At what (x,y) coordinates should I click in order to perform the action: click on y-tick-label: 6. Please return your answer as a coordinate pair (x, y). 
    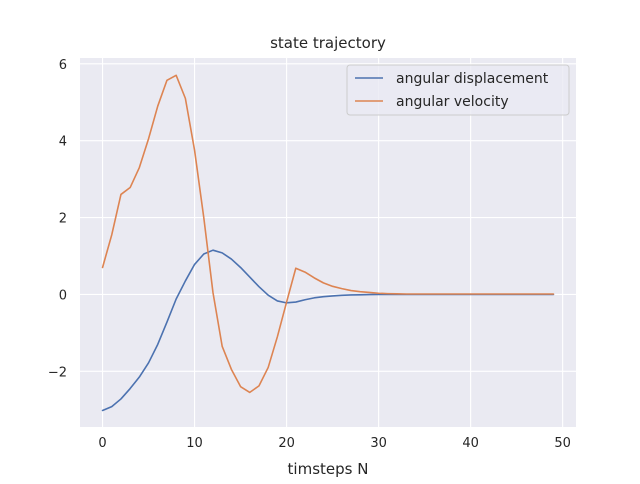
    Looking at the image, I should click on (63, 65).